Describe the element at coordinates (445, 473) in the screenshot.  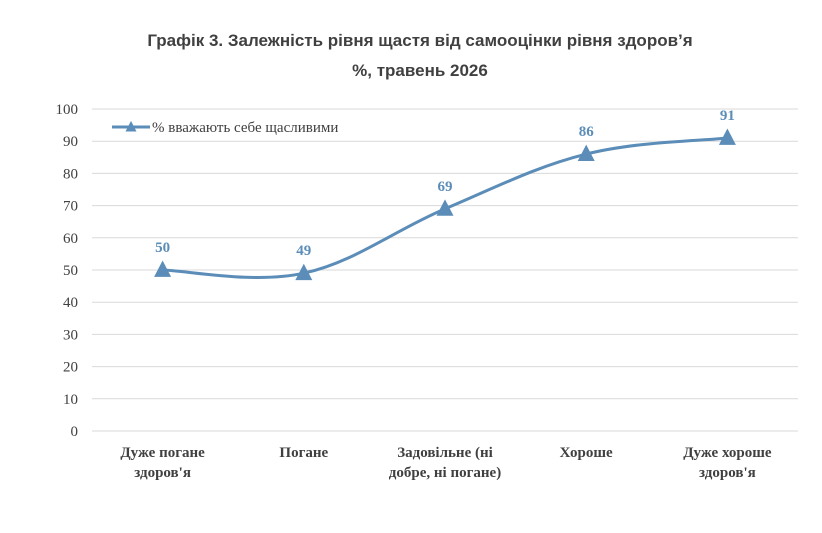
I see `x-category-label-line: добре, ні погане)` at that location.